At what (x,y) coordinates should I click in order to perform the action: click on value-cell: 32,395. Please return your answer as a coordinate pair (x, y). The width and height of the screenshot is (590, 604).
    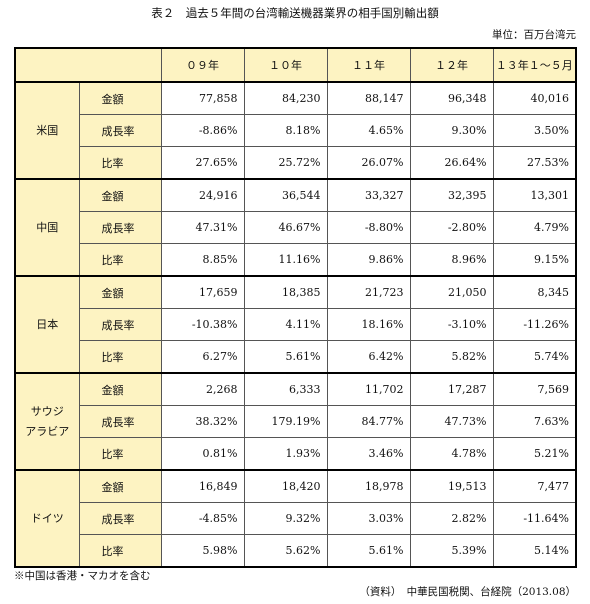
    Looking at the image, I should click on (451, 195).